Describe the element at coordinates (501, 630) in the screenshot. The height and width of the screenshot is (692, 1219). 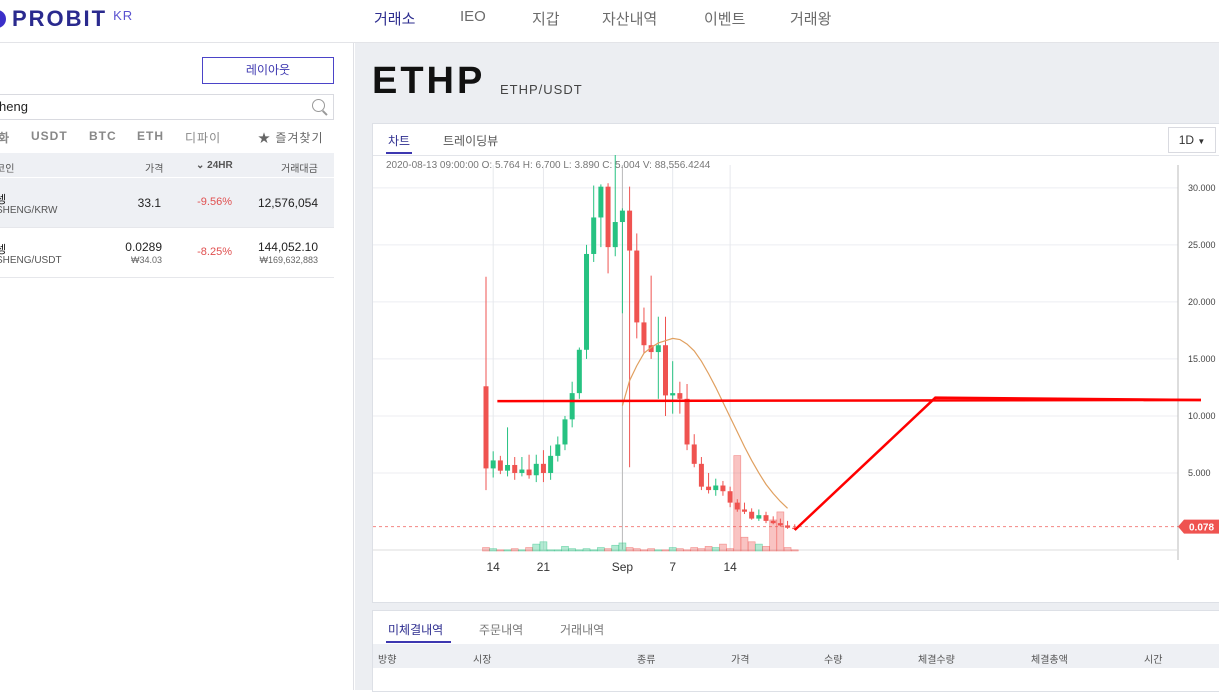
I see `tab-order-history: 주문내역` at that location.